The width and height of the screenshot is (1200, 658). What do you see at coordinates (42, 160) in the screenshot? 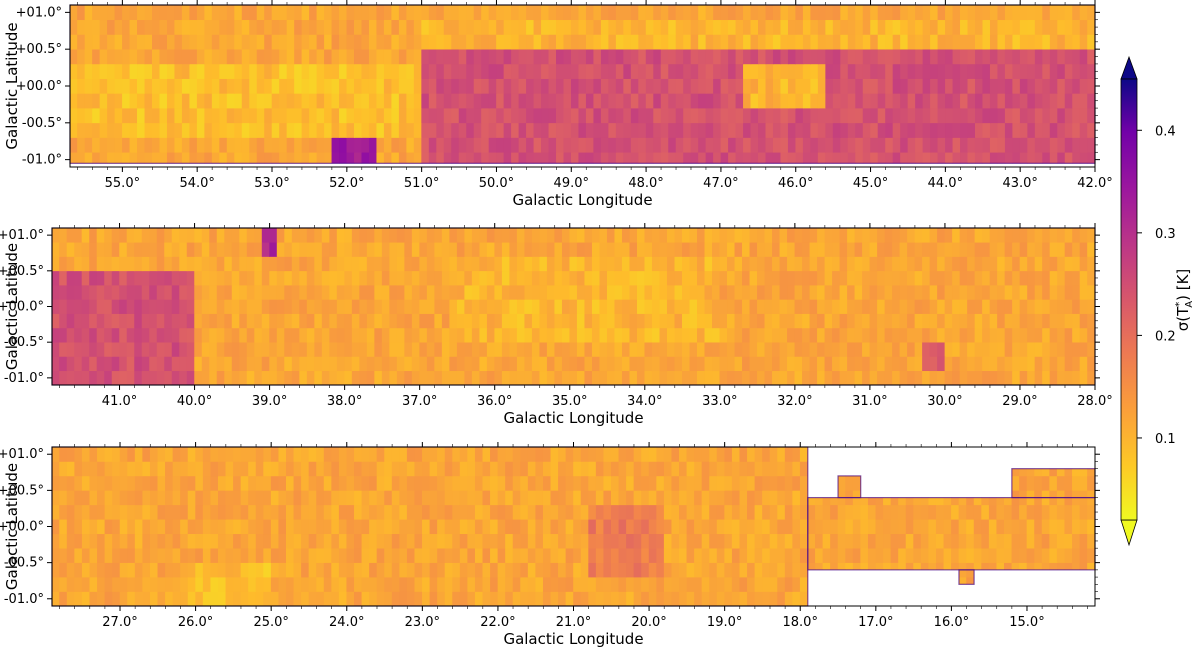
I see `y-tick-label: -01.0°` at bounding box center [42, 160].